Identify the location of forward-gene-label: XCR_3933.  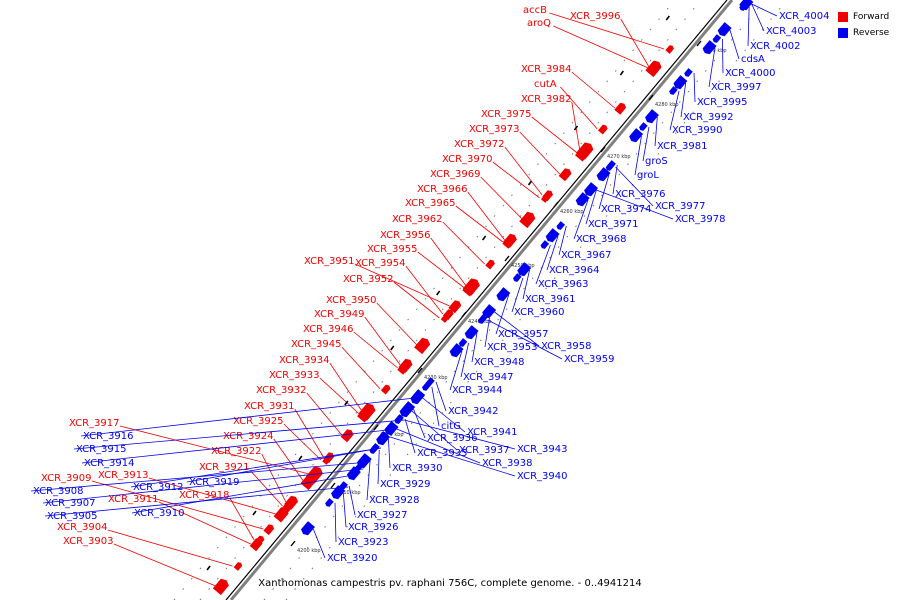
(294, 375).